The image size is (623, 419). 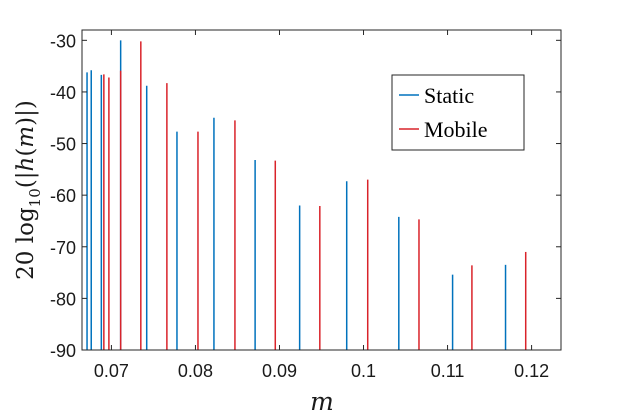 I want to click on x-axis-label: m, so click(x=322, y=401).